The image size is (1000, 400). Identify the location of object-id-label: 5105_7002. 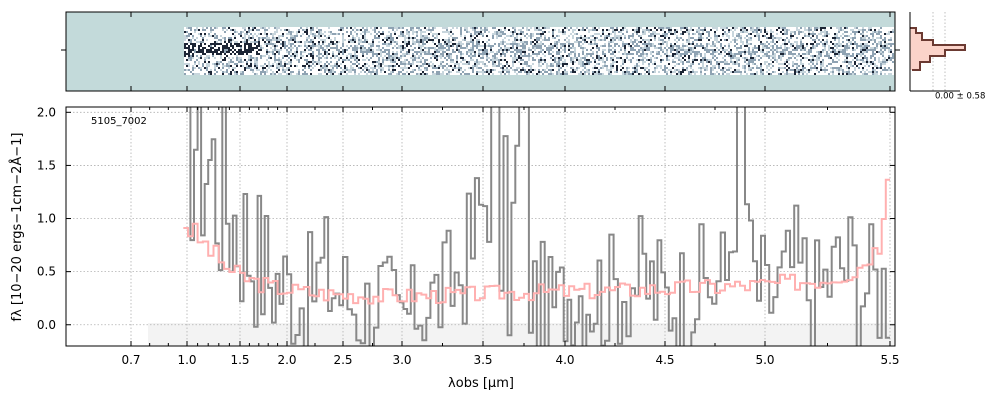
(119, 121).